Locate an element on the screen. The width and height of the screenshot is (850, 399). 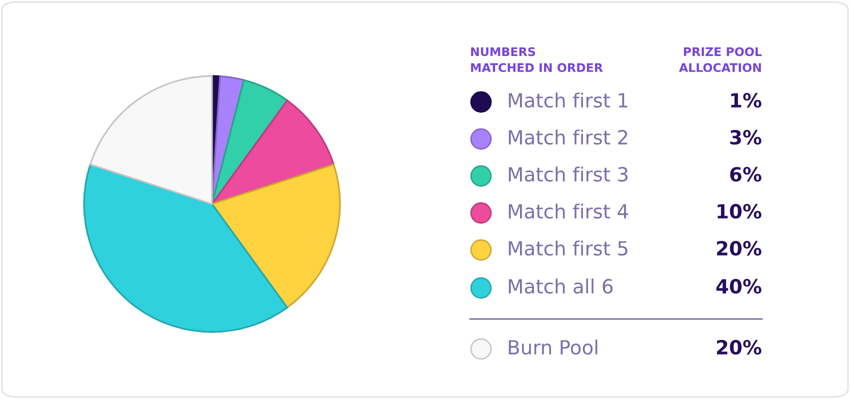
legend-label: Match first 2 is located at coordinates (568, 137).